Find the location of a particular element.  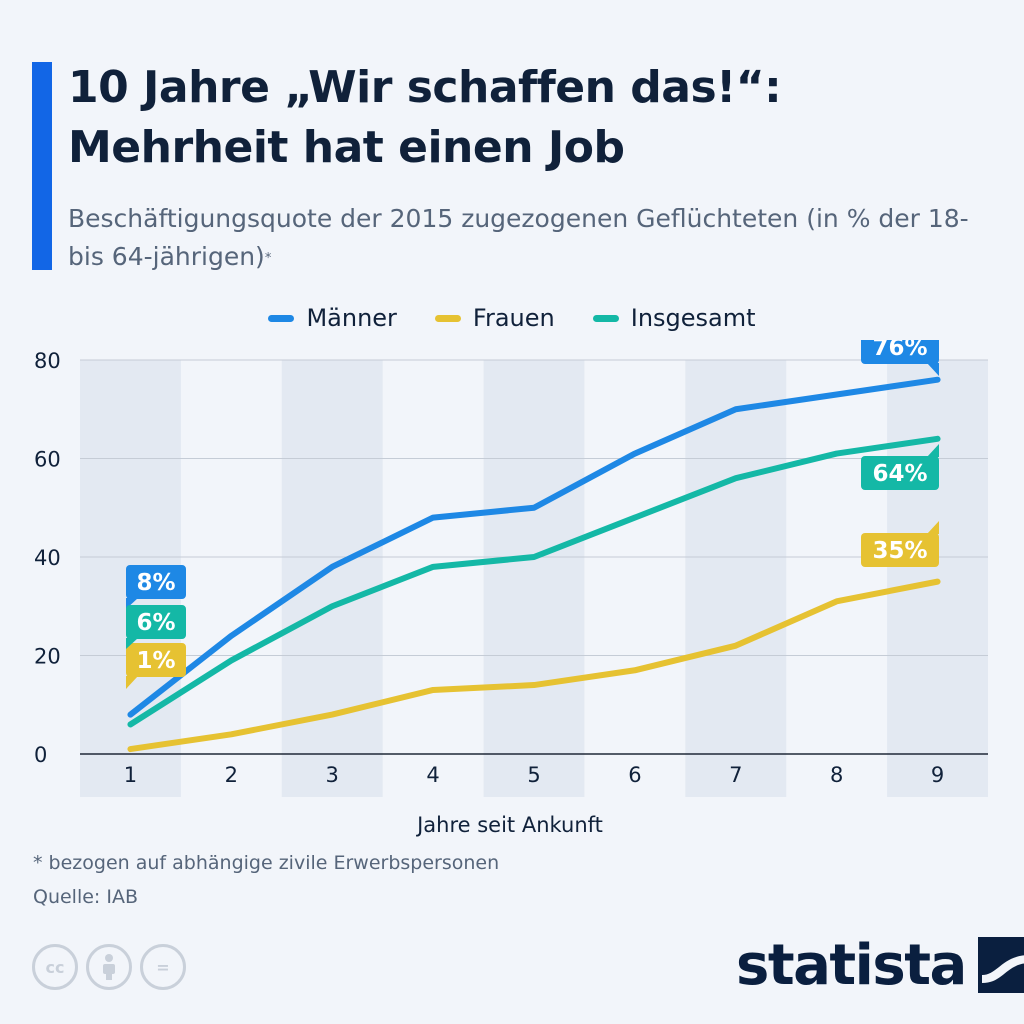

legend-label-maenner: Männer is located at coordinates (351, 318).